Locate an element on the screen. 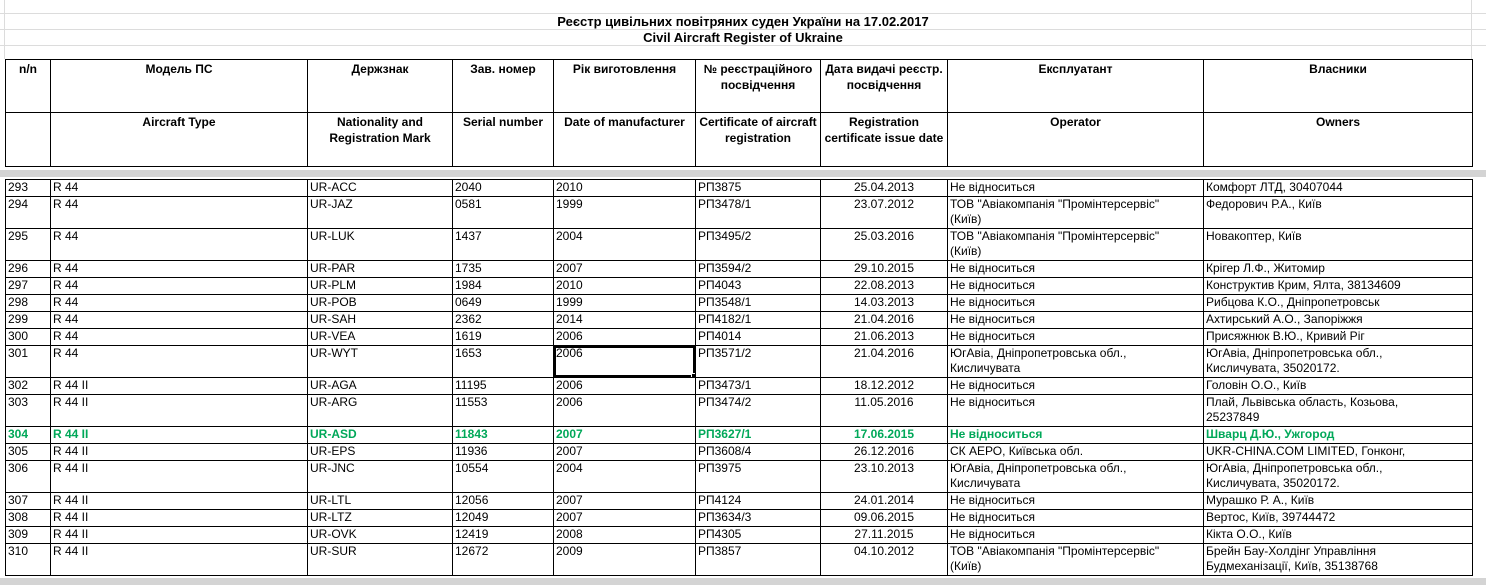 This screenshot has height=587, width=1486. cell-serial: 1735 is located at coordinates (503, 269).